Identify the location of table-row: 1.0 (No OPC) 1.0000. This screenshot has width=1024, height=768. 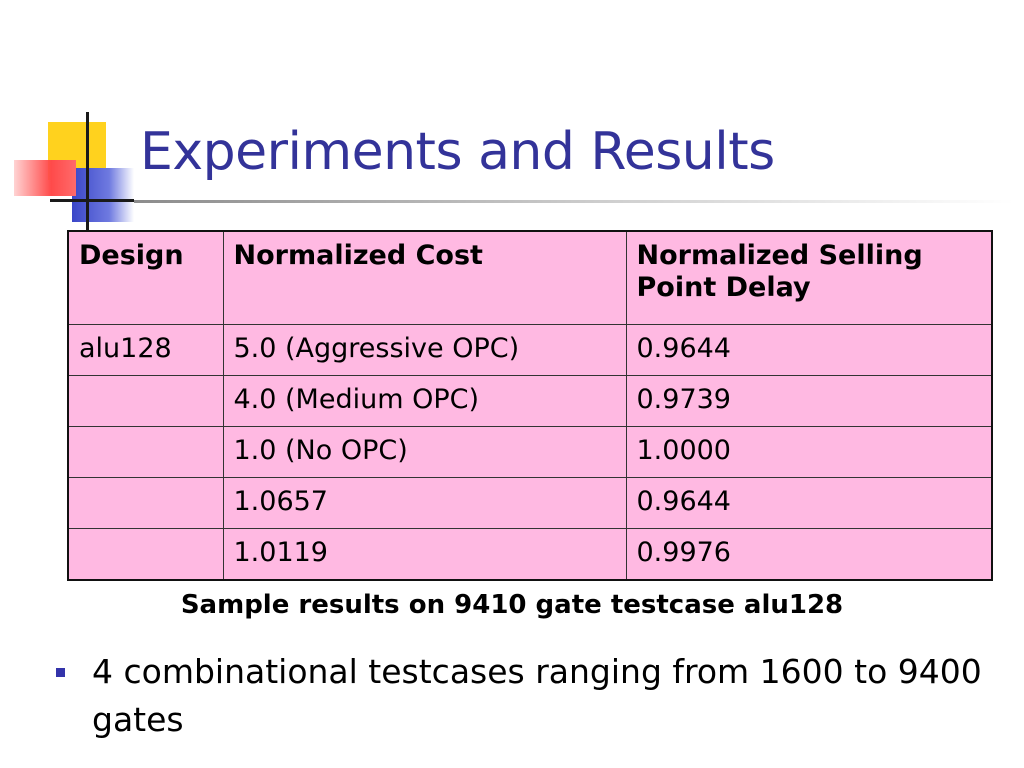
(530, 452).